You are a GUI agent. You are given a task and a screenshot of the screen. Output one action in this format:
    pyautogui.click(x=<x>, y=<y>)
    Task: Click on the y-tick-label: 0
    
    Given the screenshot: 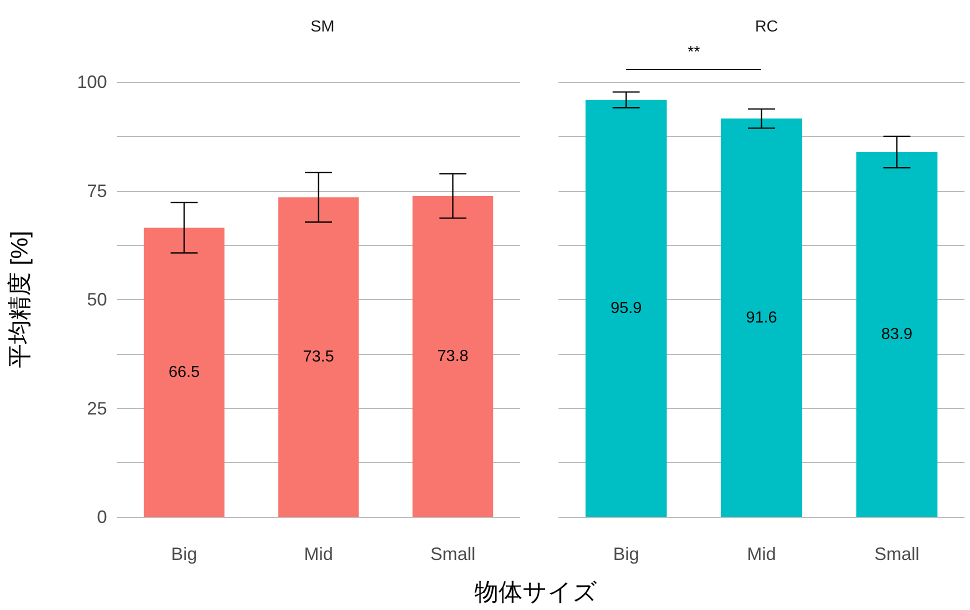 What is the action you would take?
    pyautogui.click(x=101, y=517)
    